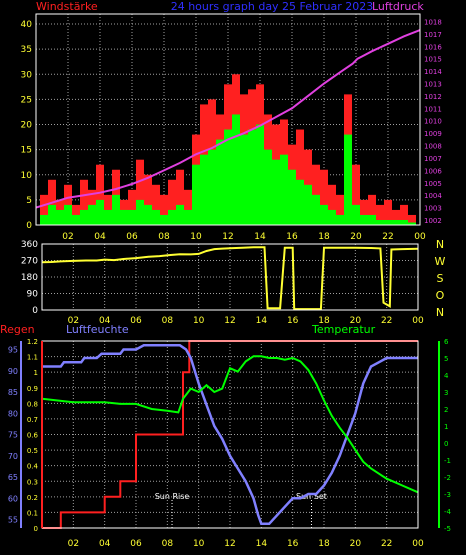 The height and width of the screenshot is (555, 466). Describe the element at coordinates (433, 47) in the screenshot. I see `y2-tick-label: 1016` at that location.